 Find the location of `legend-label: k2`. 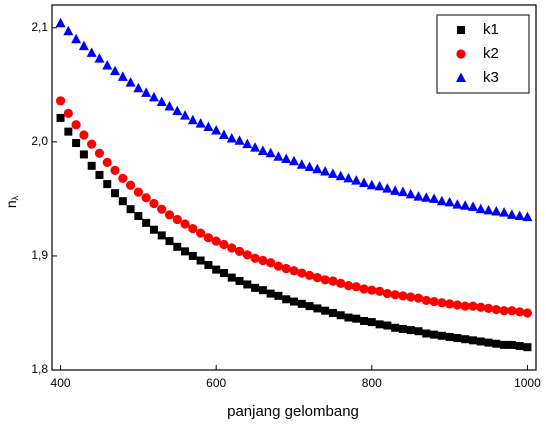

legend-label: k2 is located at coordinates (491, 53).